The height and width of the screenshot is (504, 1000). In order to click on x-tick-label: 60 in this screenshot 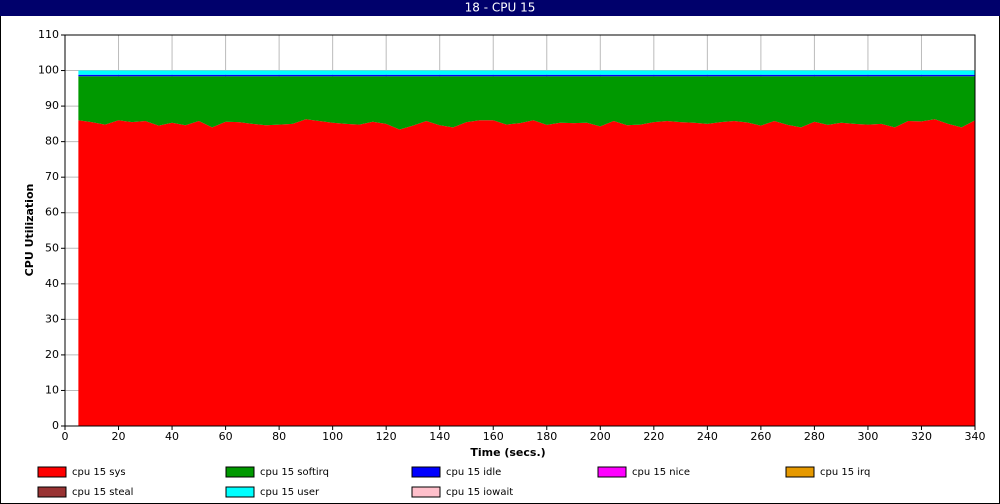, I will do `click(226, 436)`.